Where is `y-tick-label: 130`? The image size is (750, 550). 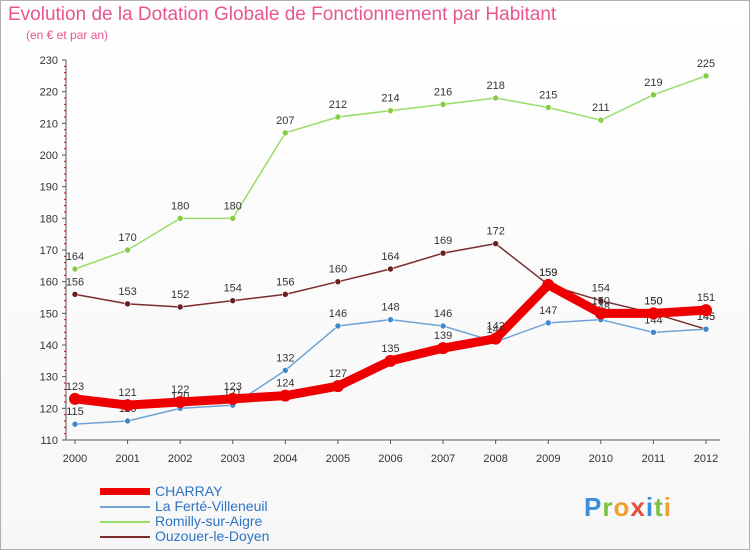 y-tick-label: 130 is located at coordinates (49, 378).